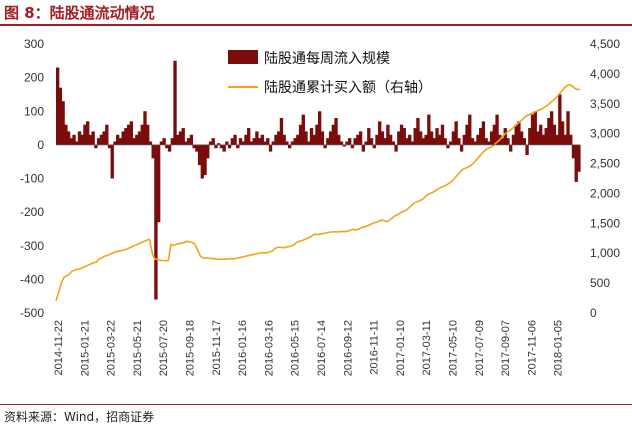 The height and width of the screenshot is (429, 632). What do you see at coordinates (506, 348) in the screenshot?
I see `x-tick-label: 2017-09-07` at bounding box center [506, 348].